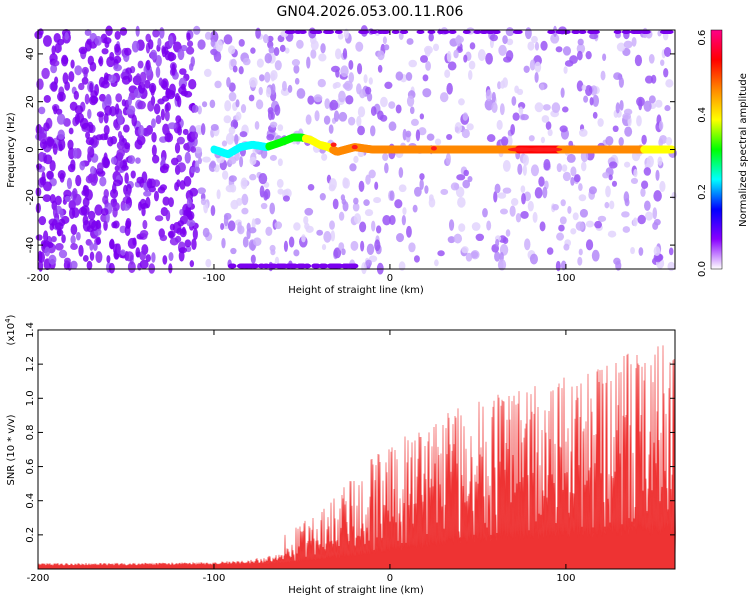 This screenshot has height=600, width=750. What do you see at coordinates (30, 197) in the screenshot?
I see `y-tick-label: -20` at bounding box center [30, 197].